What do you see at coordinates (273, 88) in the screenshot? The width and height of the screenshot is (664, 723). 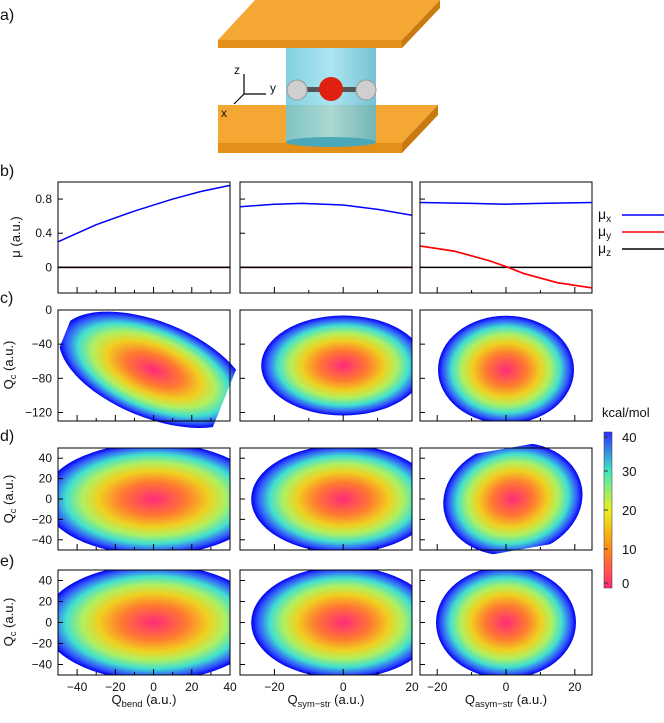 I see `axis-label-y: y` at bounding box center [273, 88].